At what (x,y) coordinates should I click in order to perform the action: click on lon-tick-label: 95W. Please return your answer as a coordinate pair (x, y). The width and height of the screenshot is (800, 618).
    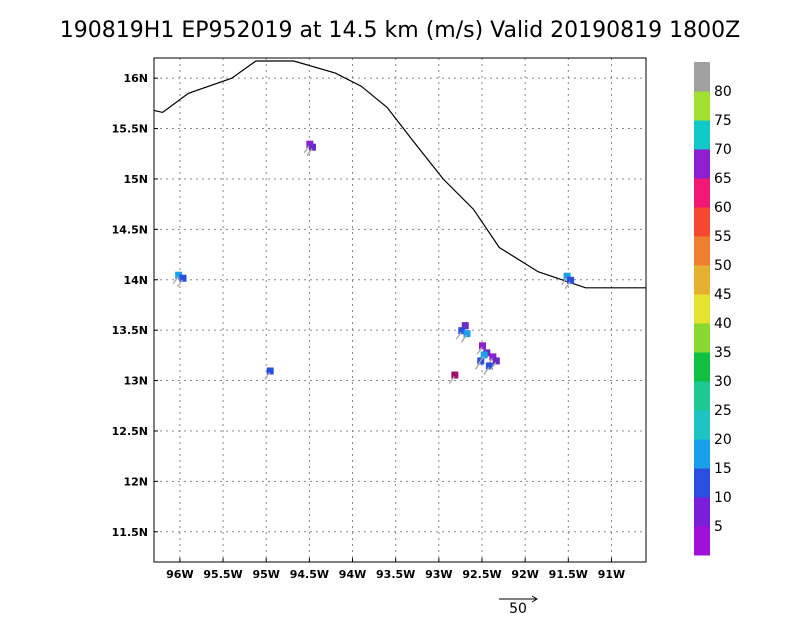
    Looking at the image, I should click on (265, 574).